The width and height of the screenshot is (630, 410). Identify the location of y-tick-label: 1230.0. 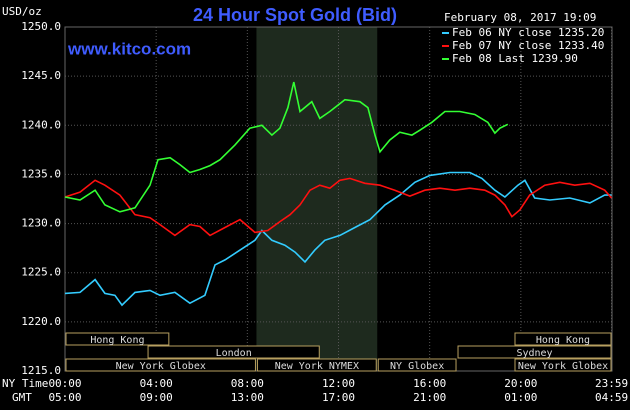
(41, 223).